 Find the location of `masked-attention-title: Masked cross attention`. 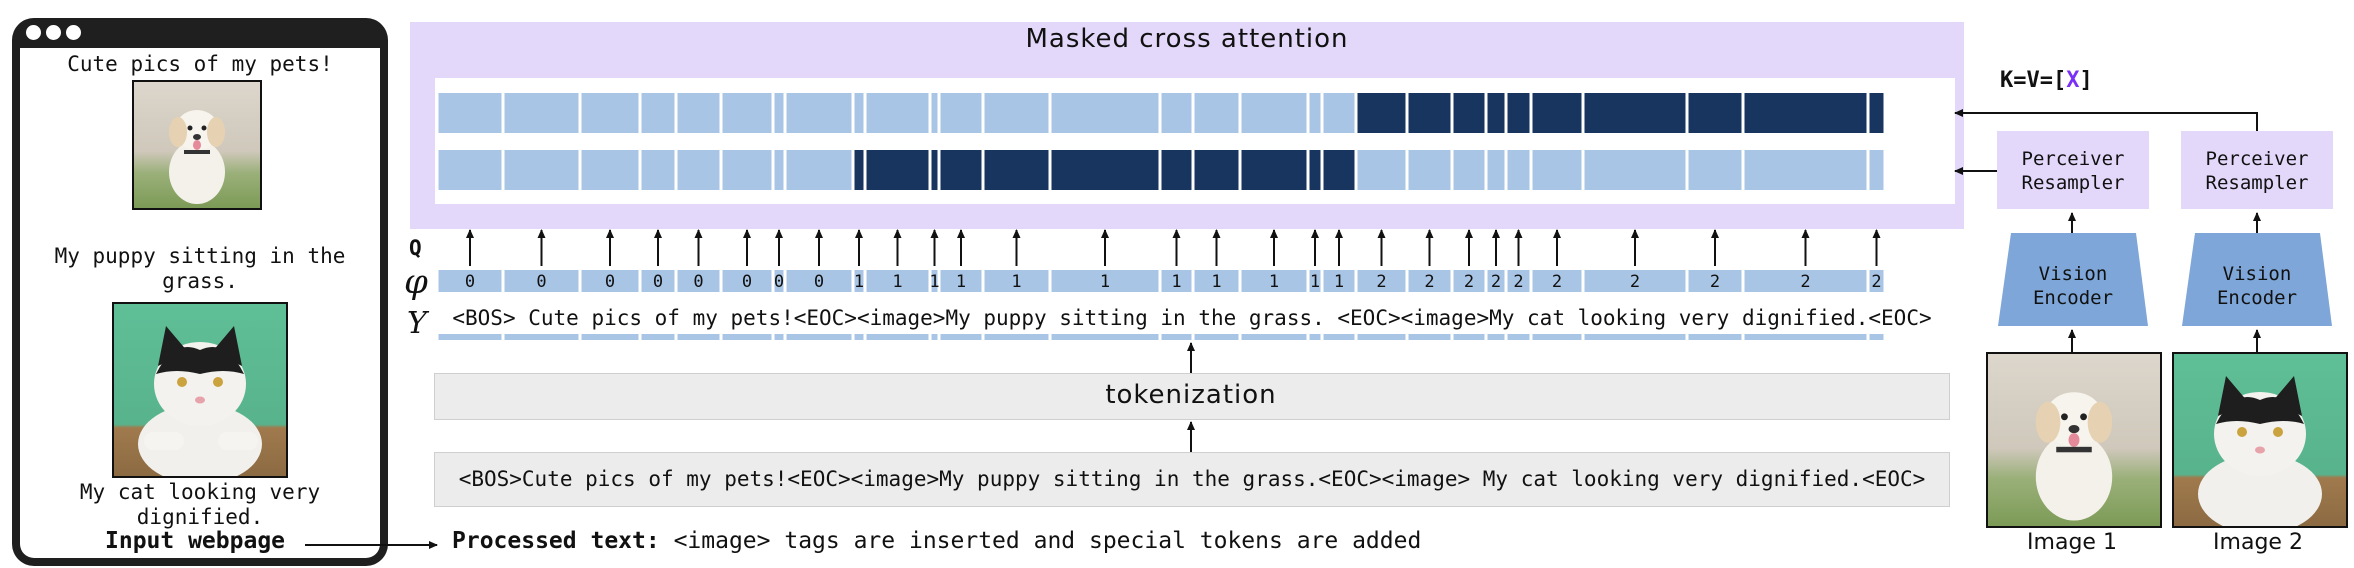

masked-attention-title: Masked cross attention is located at coordinates (1187, 39).